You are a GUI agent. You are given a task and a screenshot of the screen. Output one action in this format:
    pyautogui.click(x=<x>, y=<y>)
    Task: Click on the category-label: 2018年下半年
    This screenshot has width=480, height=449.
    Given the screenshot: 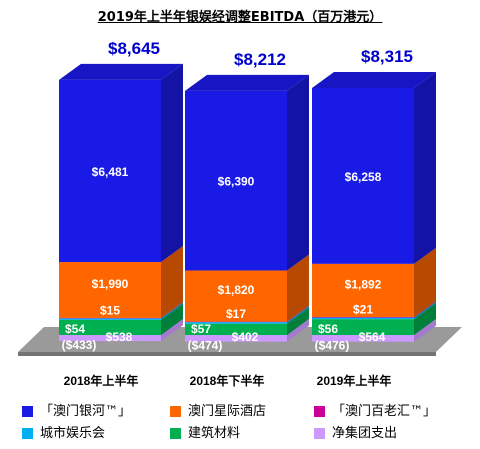 What is the action you would take?
    pyautogui.click(x=227, y=380)
    